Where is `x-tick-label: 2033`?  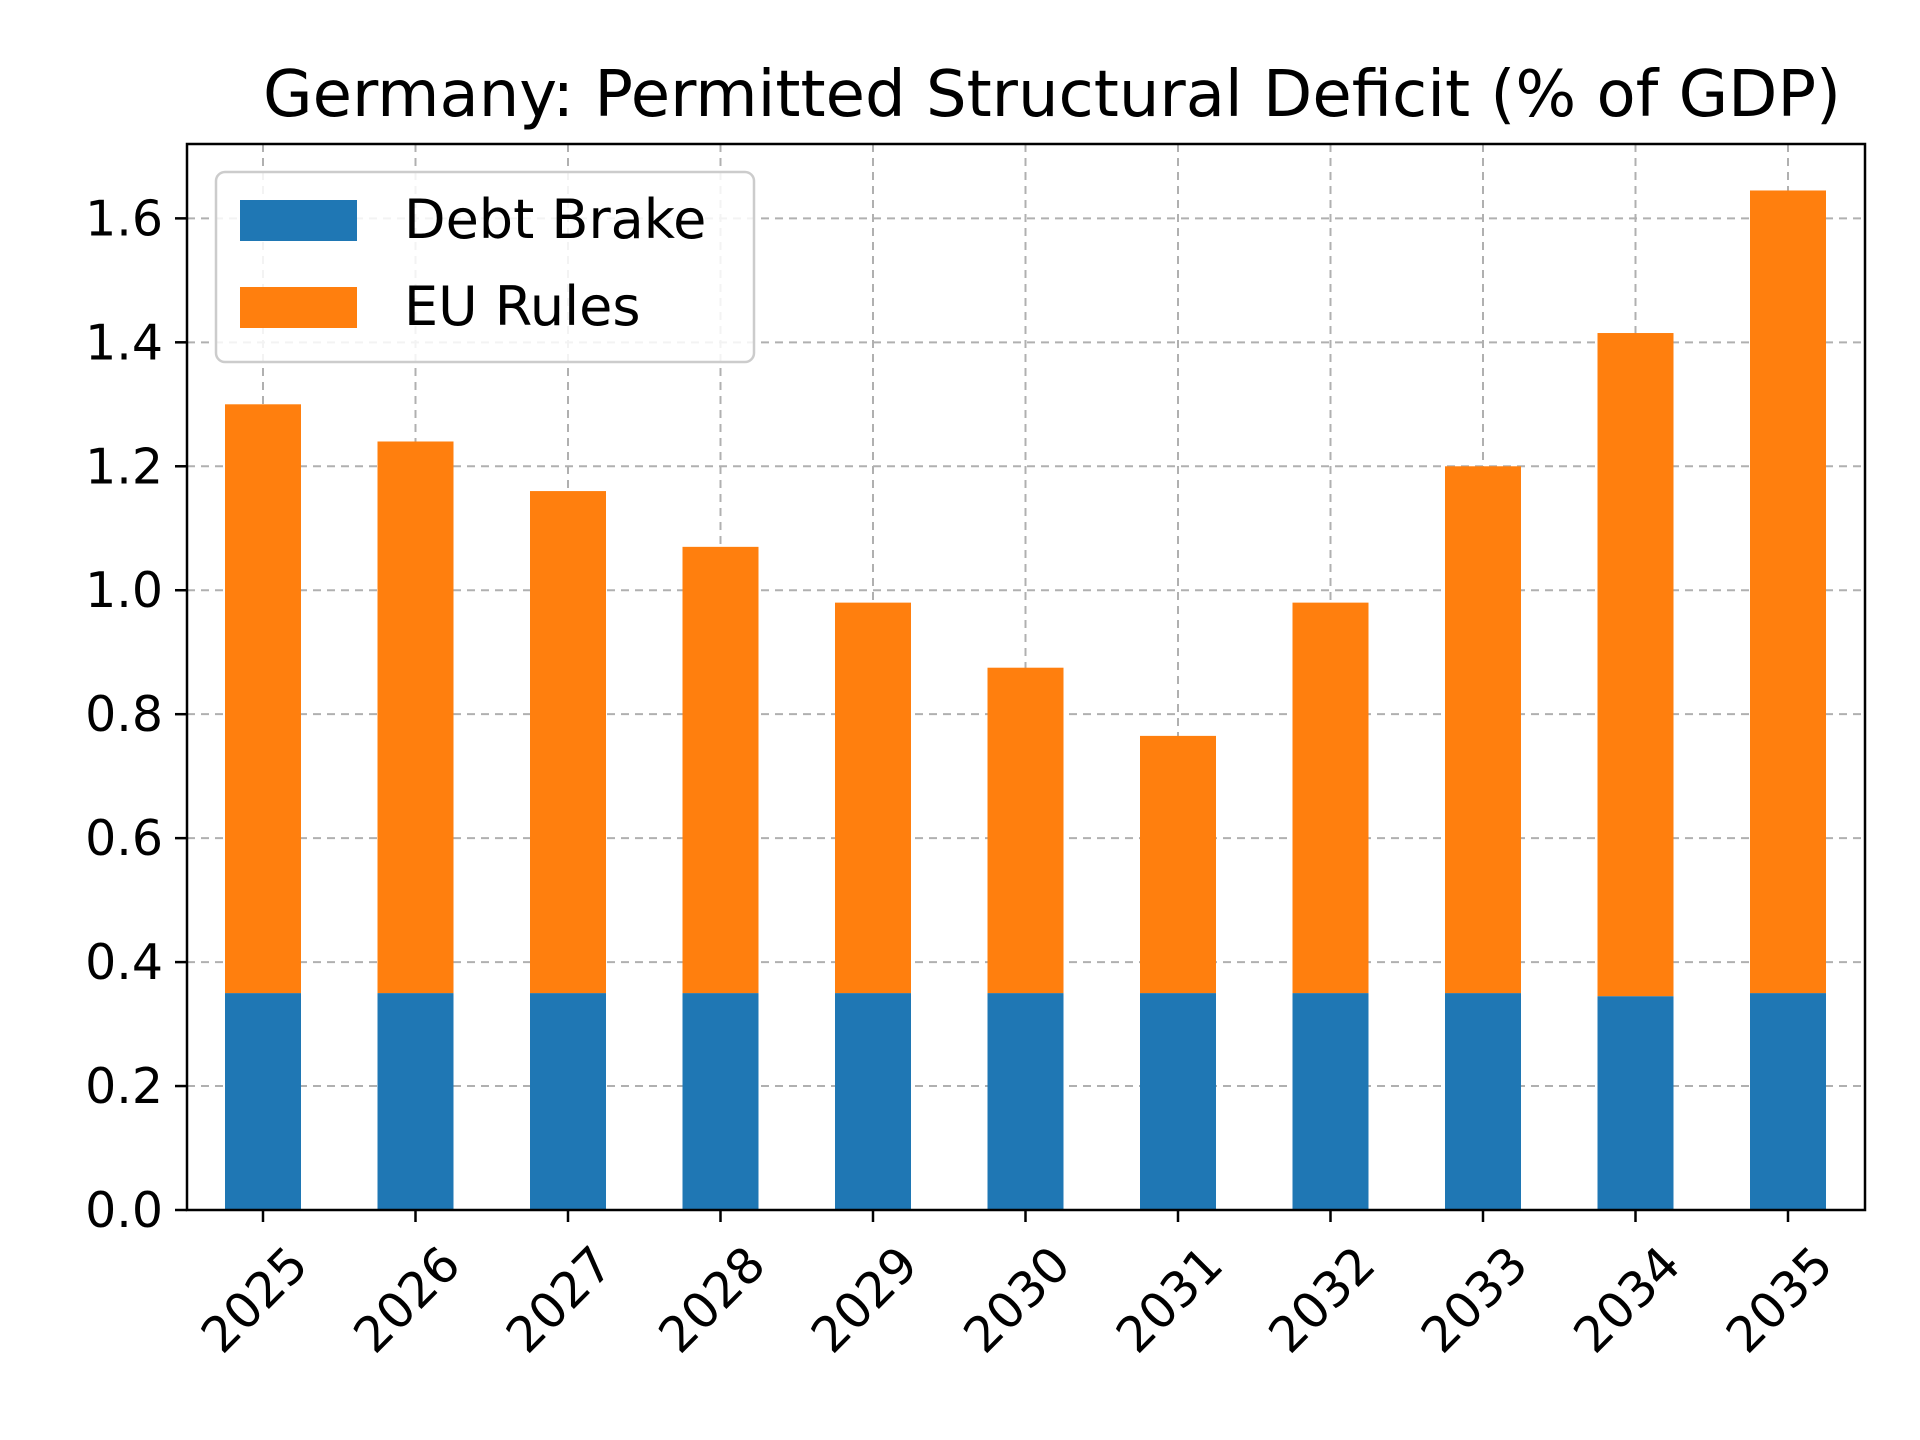 x-tick-label: 2033 is located at coordinates (1474, 1300).